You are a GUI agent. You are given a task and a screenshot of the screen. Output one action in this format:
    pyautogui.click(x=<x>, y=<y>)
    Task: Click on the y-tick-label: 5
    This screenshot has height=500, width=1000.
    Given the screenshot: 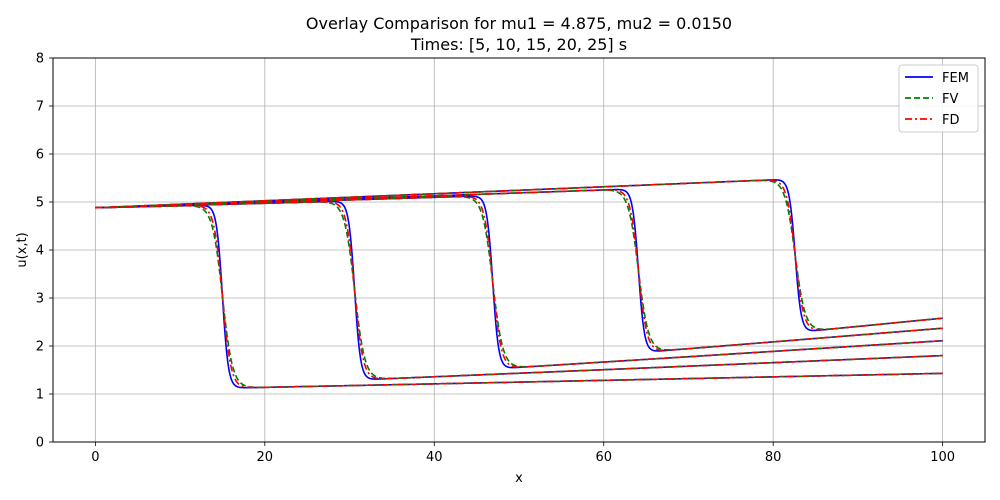 What is the action you would take?
    pyautogui.click(x=40, y=203)
    